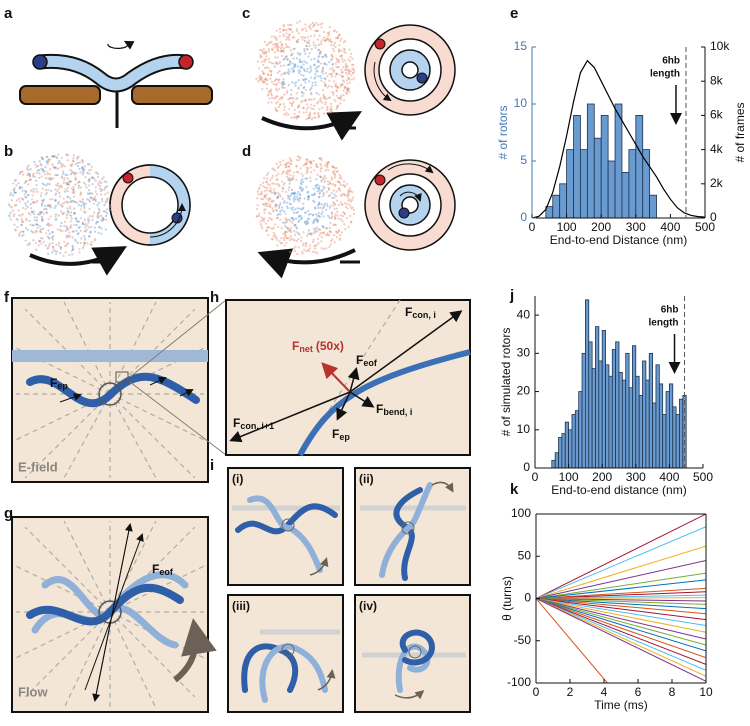 The width and height of the screenshot is (750, 726). Describe the element at coordinates (341, 434) in the screenshot. I see `force-label: Fep` at that location.